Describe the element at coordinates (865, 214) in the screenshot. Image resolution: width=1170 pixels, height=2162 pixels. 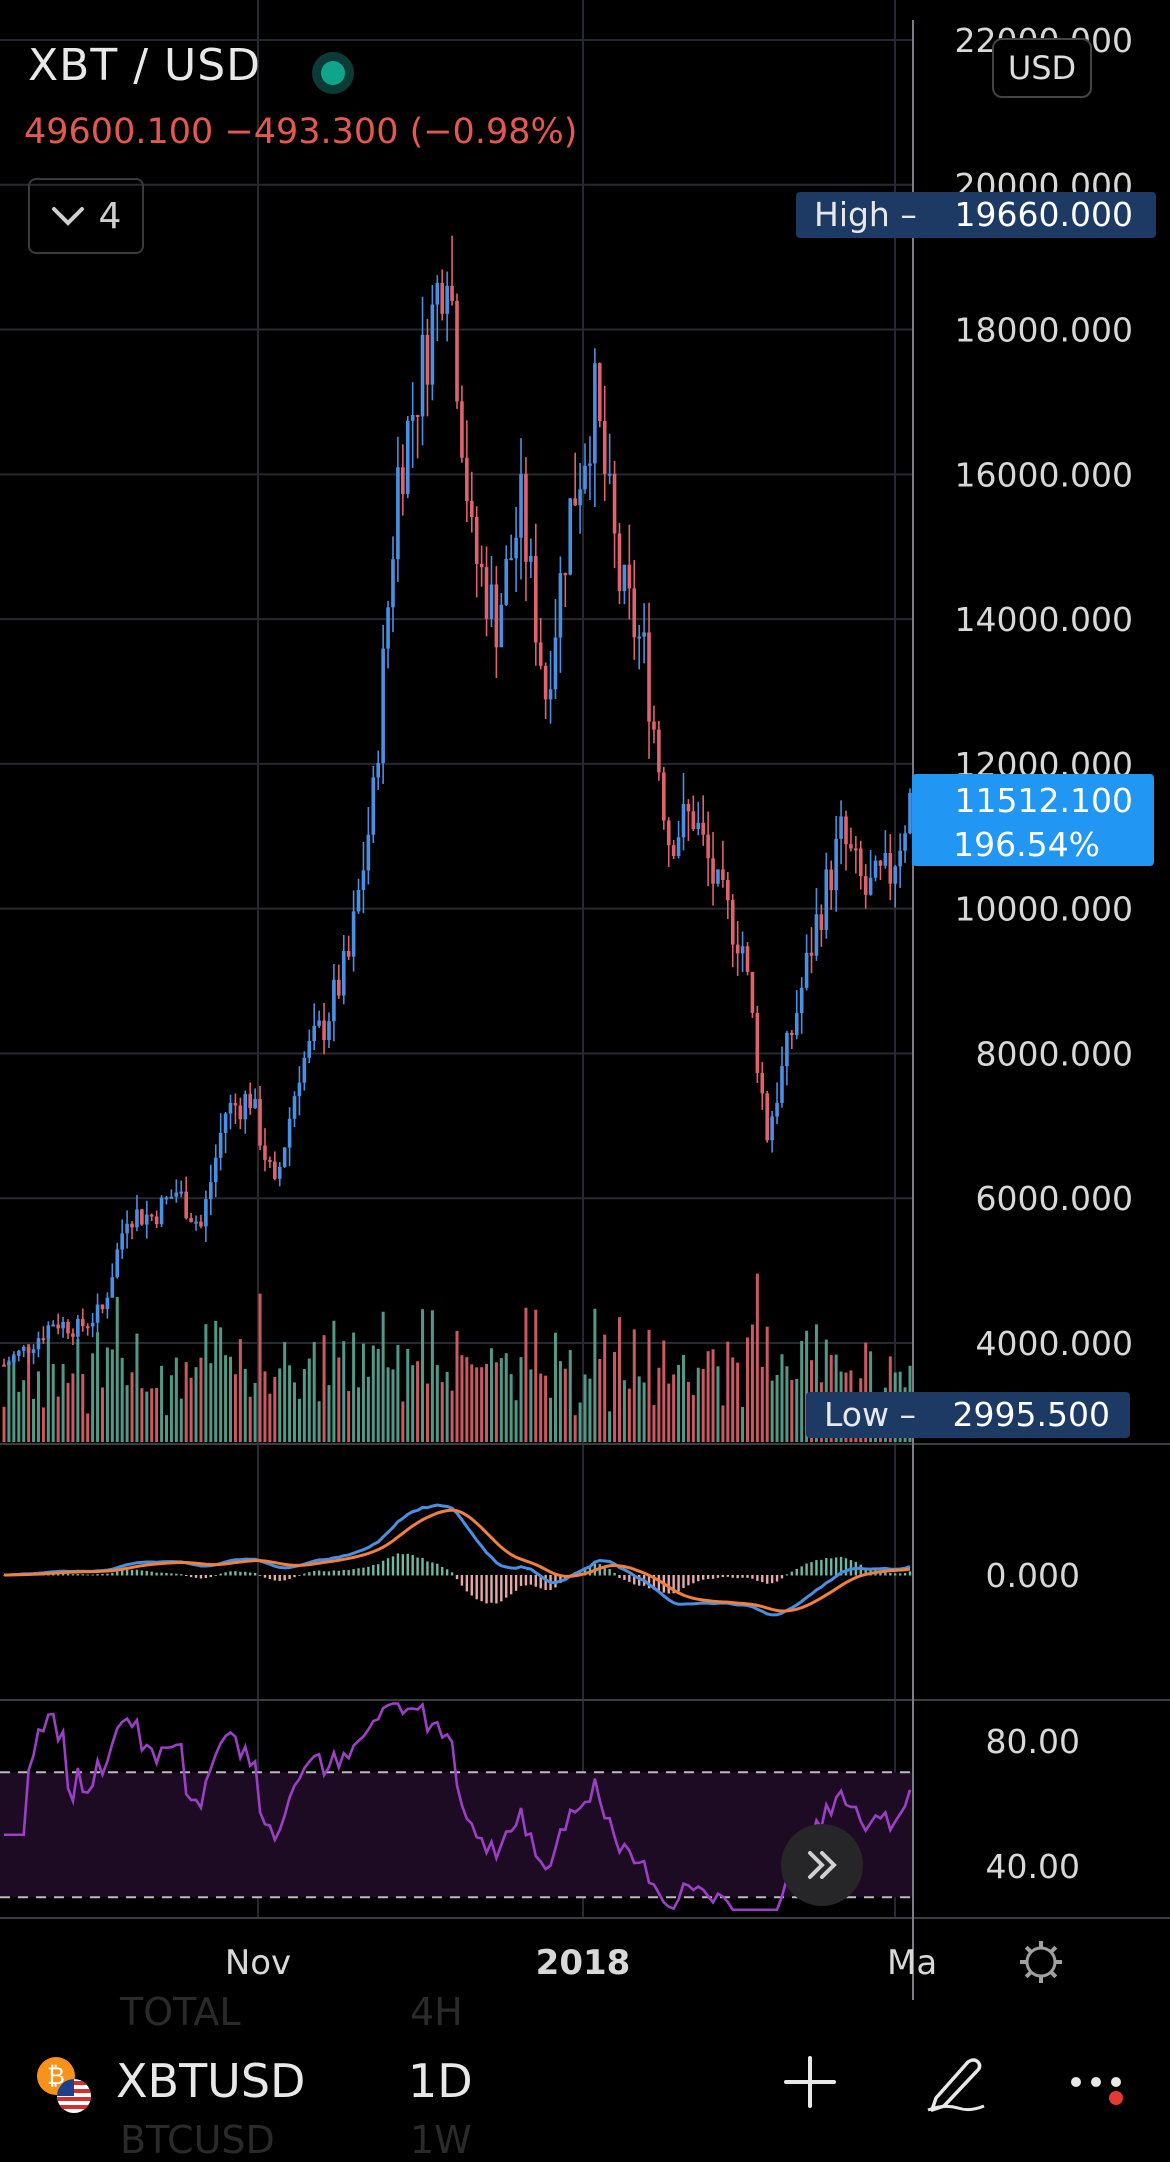
I see `high-label: High –` at that location.